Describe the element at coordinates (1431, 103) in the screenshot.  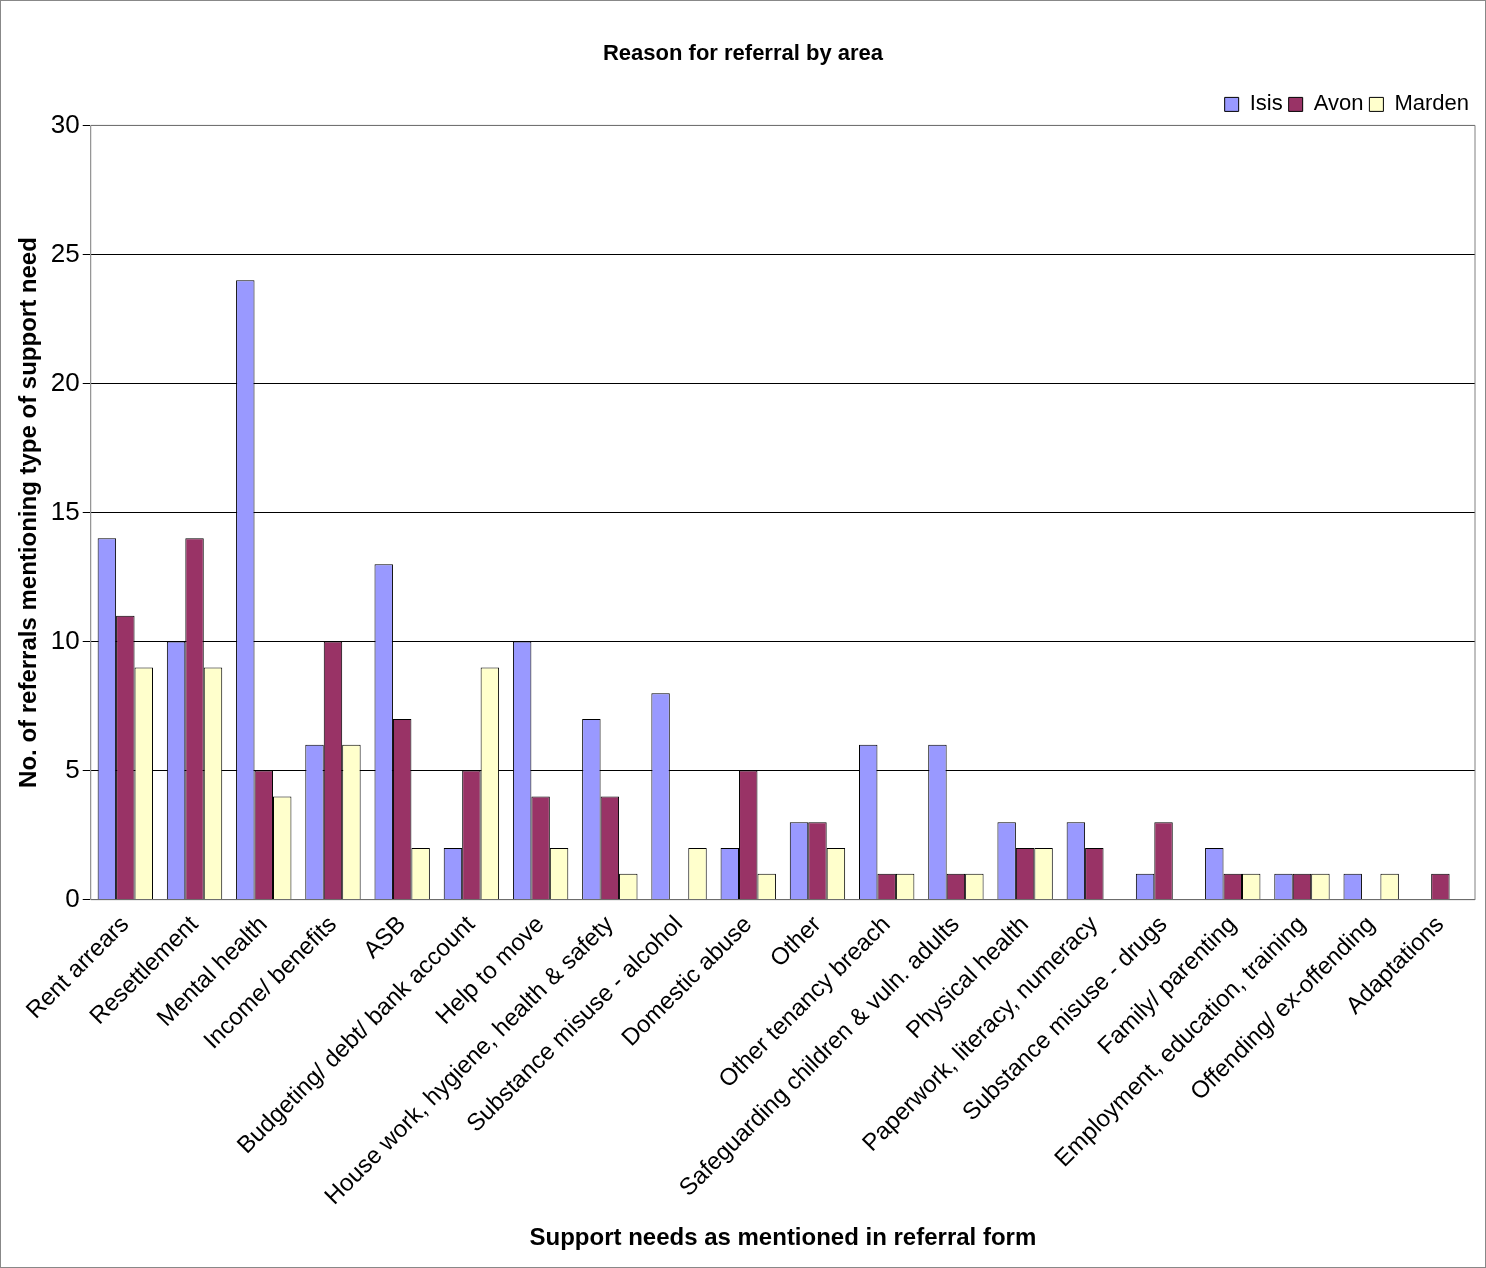
I see `legend-label: Marden` at that location.